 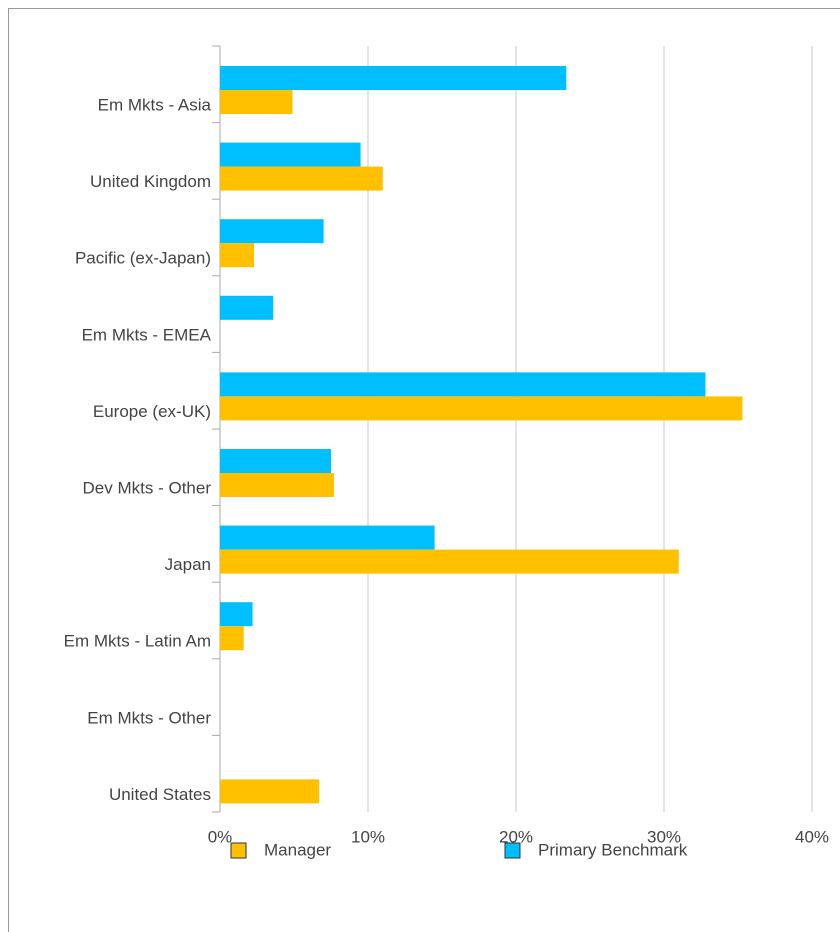 What do you see at coordinates (516, 836) in the screenshot?
I see `x-tick-label: 20%` at bounding box center [516, 836].